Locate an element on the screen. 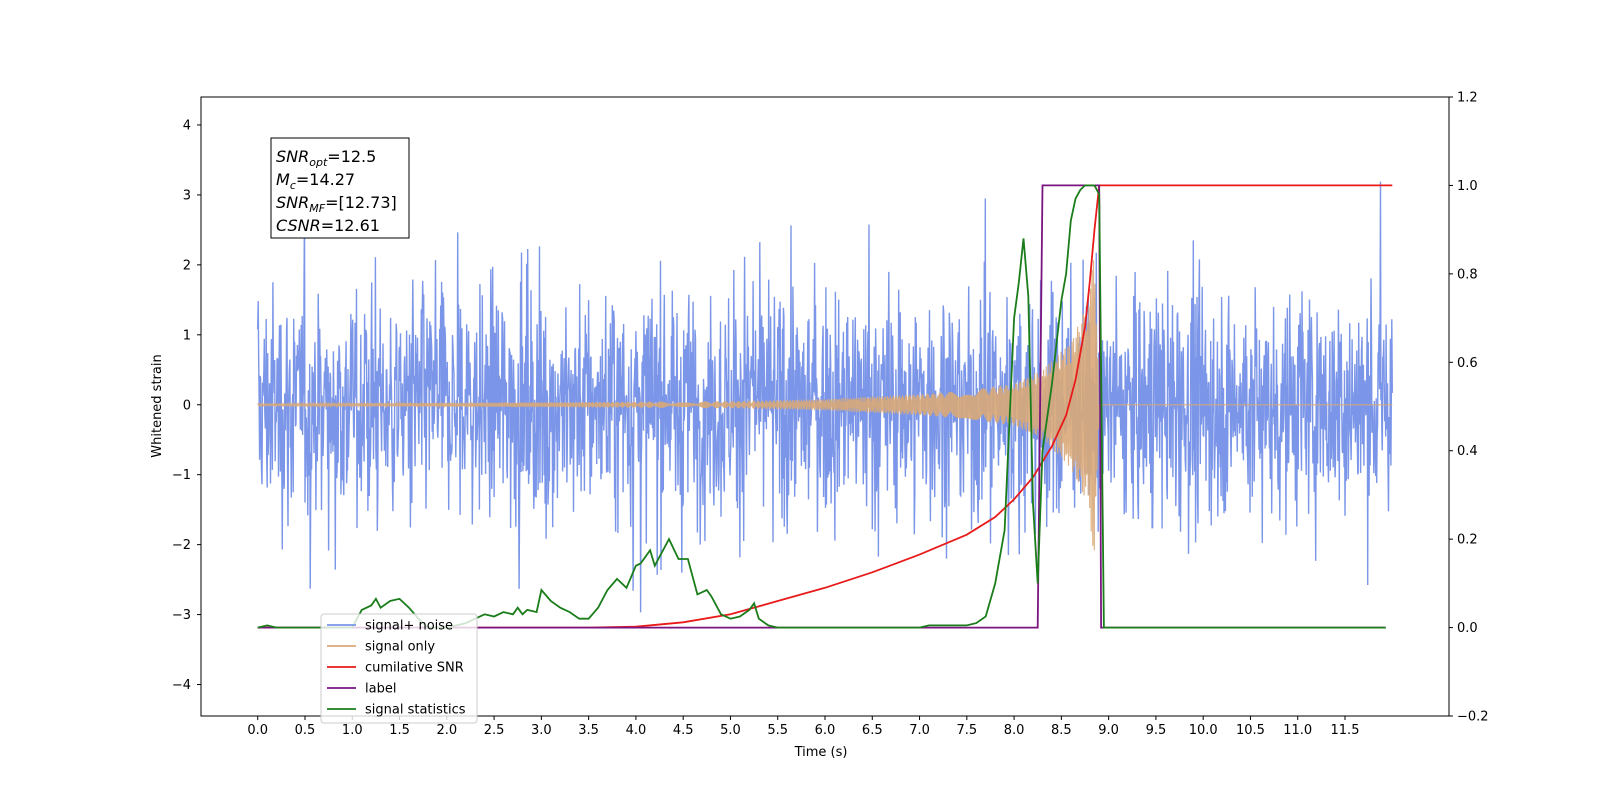  x-tick-label: 10.0 is located at coordinates (1203, 730).